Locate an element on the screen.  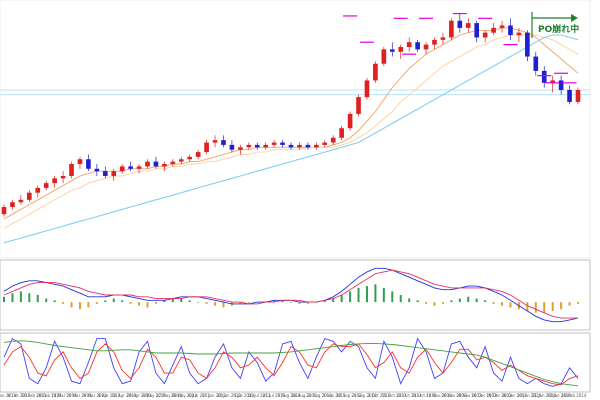
x-tick-label: 29 Mar 2013 is located at coordinates (94, 395).